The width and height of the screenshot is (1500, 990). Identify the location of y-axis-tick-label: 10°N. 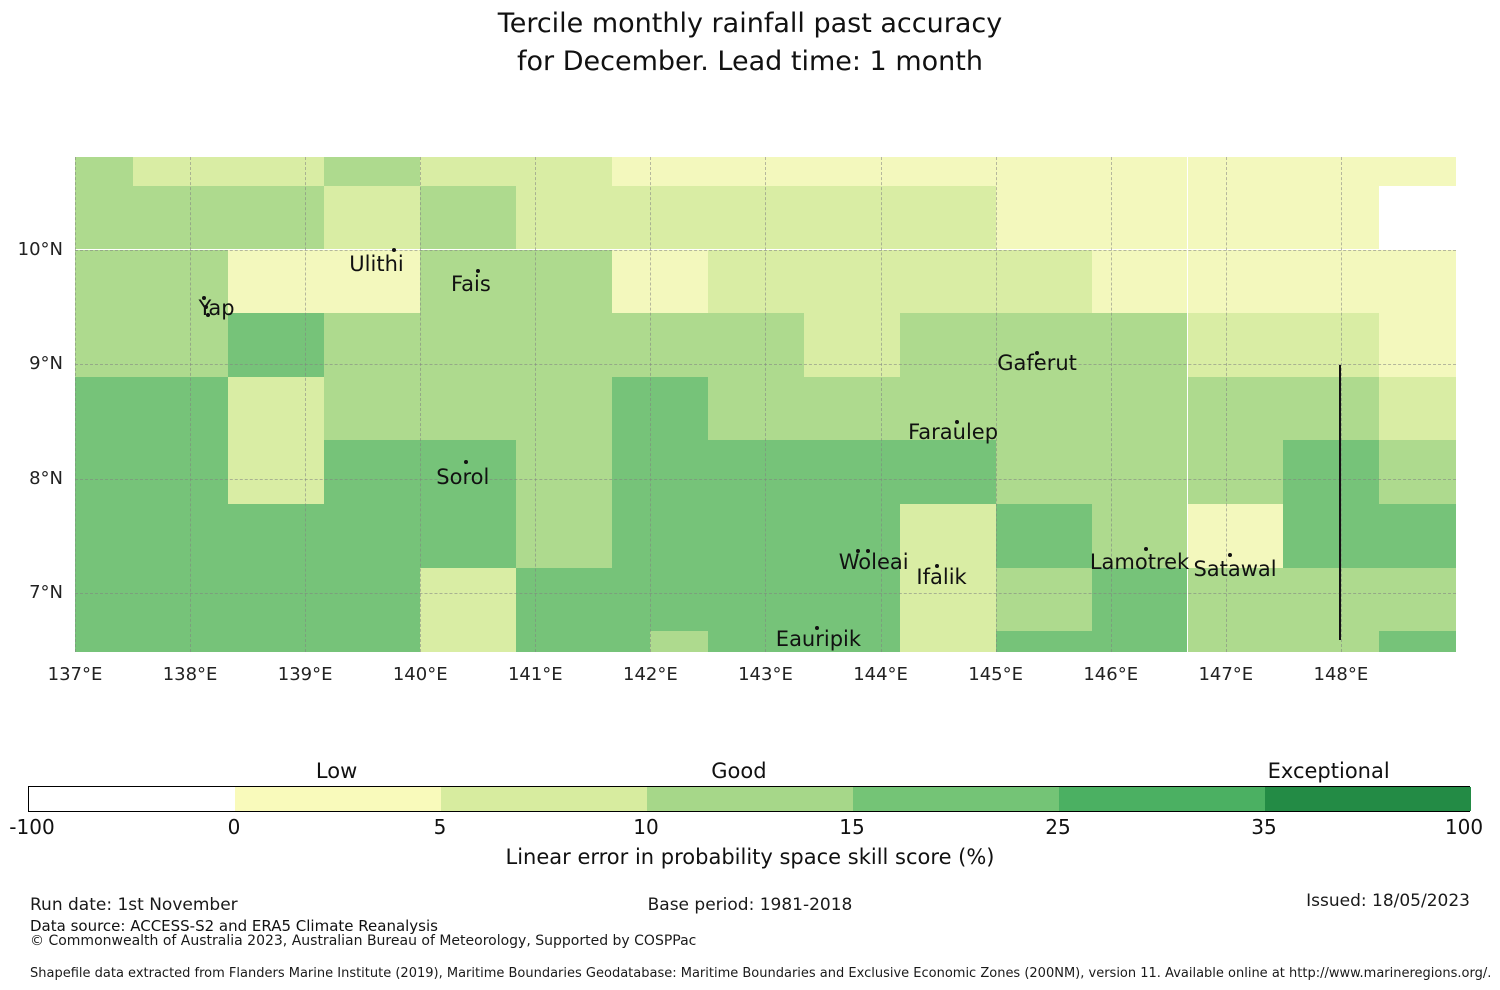
(40, 249).